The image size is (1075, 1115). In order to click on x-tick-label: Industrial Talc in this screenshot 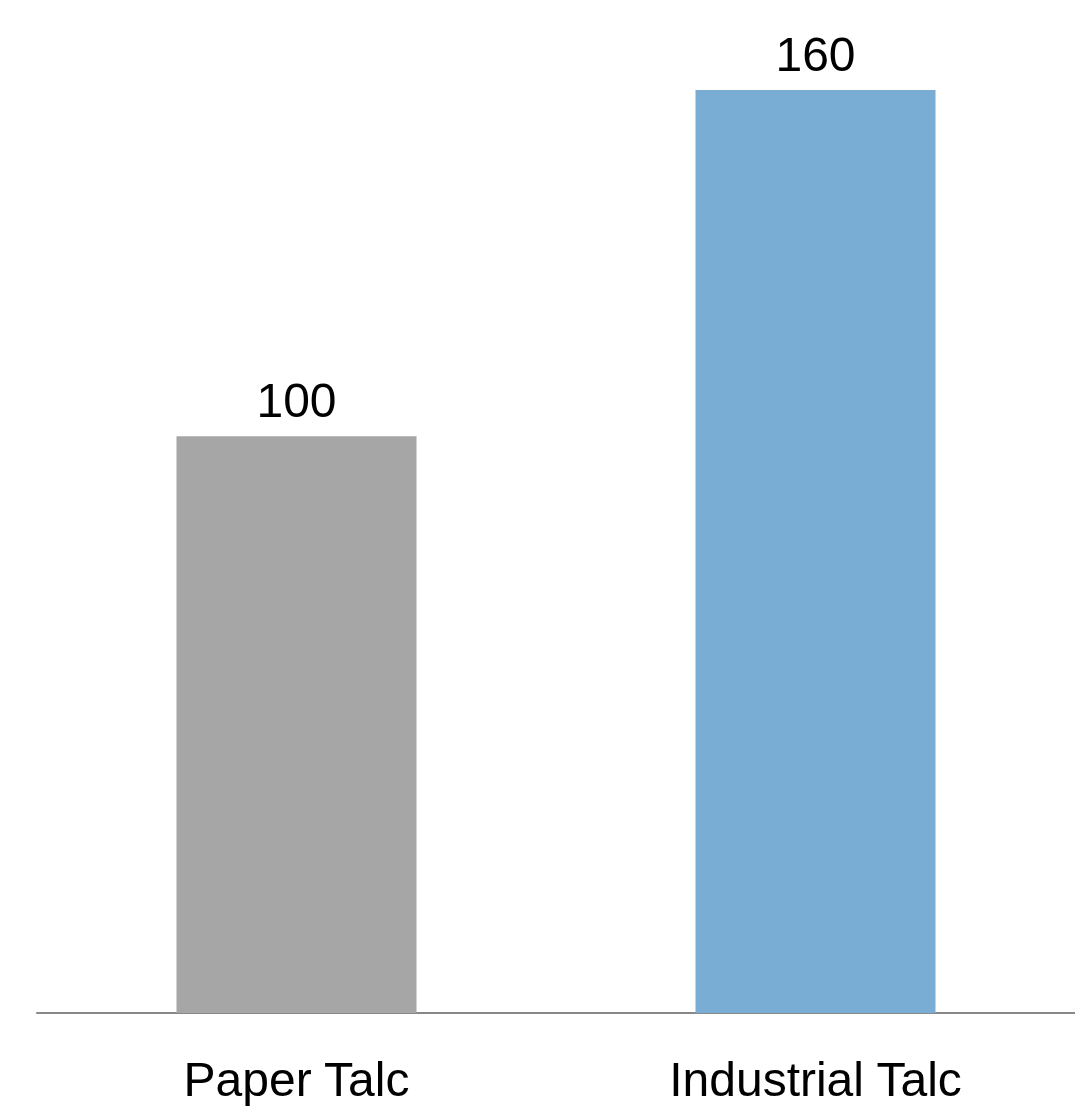, I will do `click(815, 1079)`.